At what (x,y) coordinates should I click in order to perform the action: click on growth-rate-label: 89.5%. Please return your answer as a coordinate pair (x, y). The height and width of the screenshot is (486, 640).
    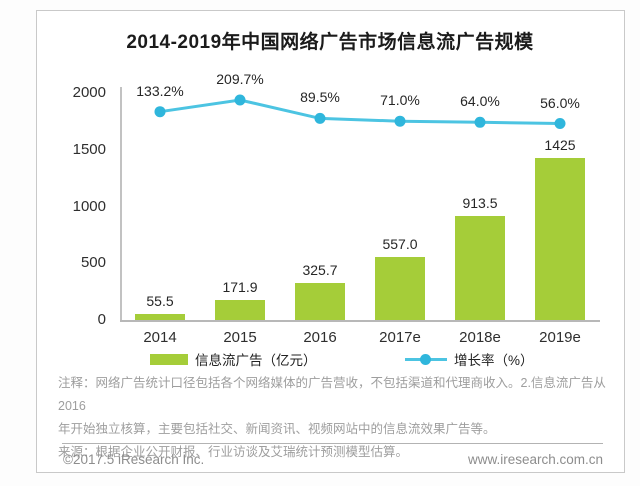
    Looking at the image, I should click on (320, 97).